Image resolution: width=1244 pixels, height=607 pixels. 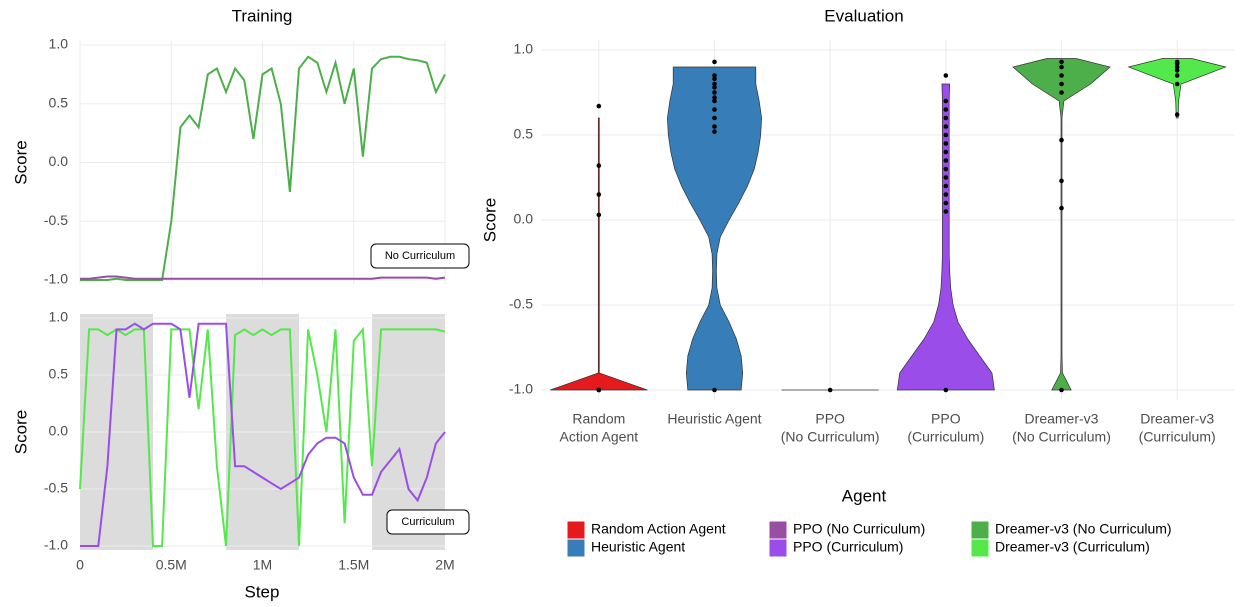 I want to click on annotation: Curriculum, so click(x=427, y=522).